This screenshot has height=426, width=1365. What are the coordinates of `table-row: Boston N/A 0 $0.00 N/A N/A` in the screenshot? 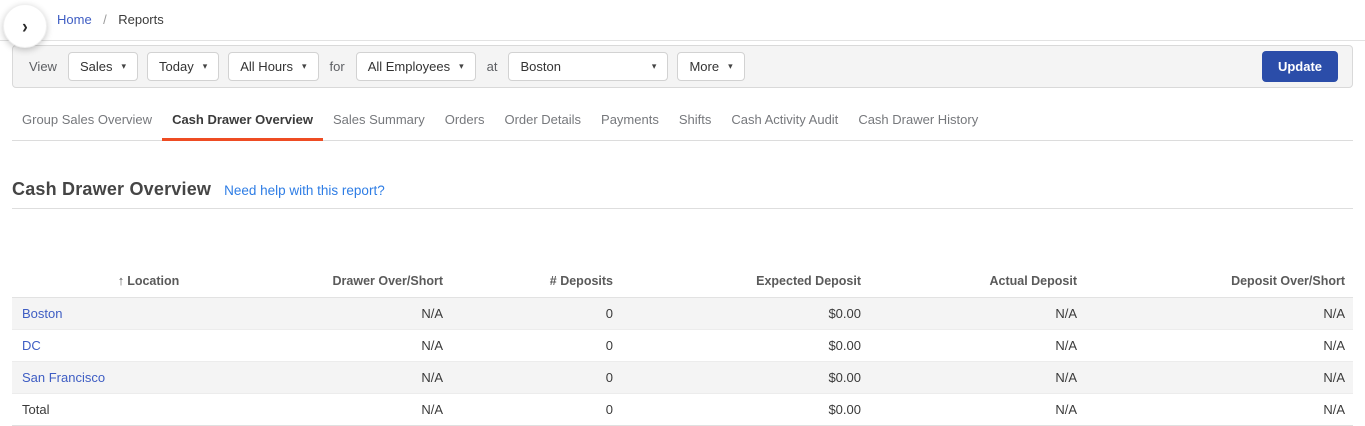 It's located at (682, 313).